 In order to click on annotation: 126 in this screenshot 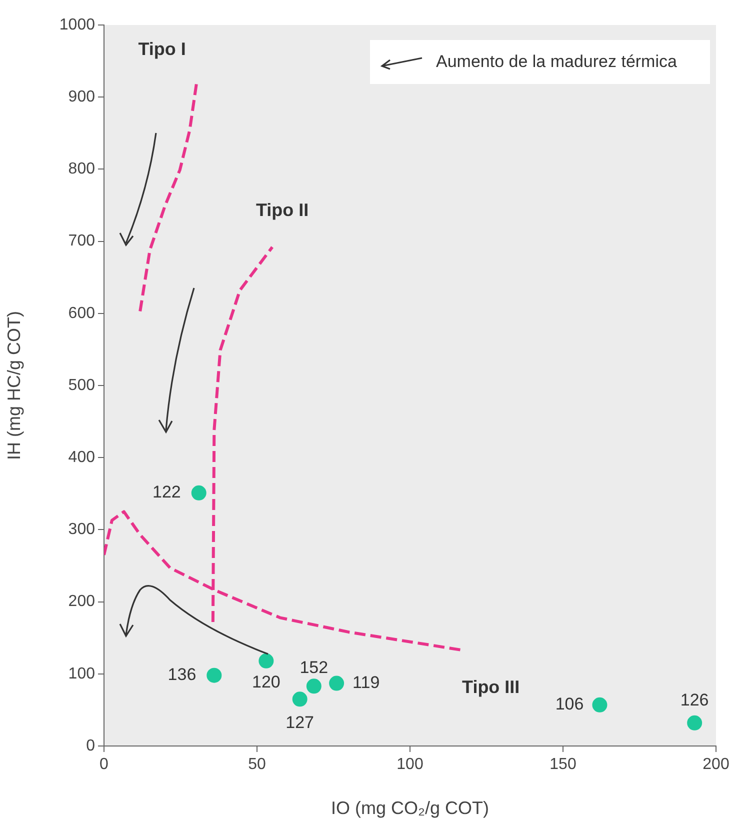, I will do `click(694, 700)`.